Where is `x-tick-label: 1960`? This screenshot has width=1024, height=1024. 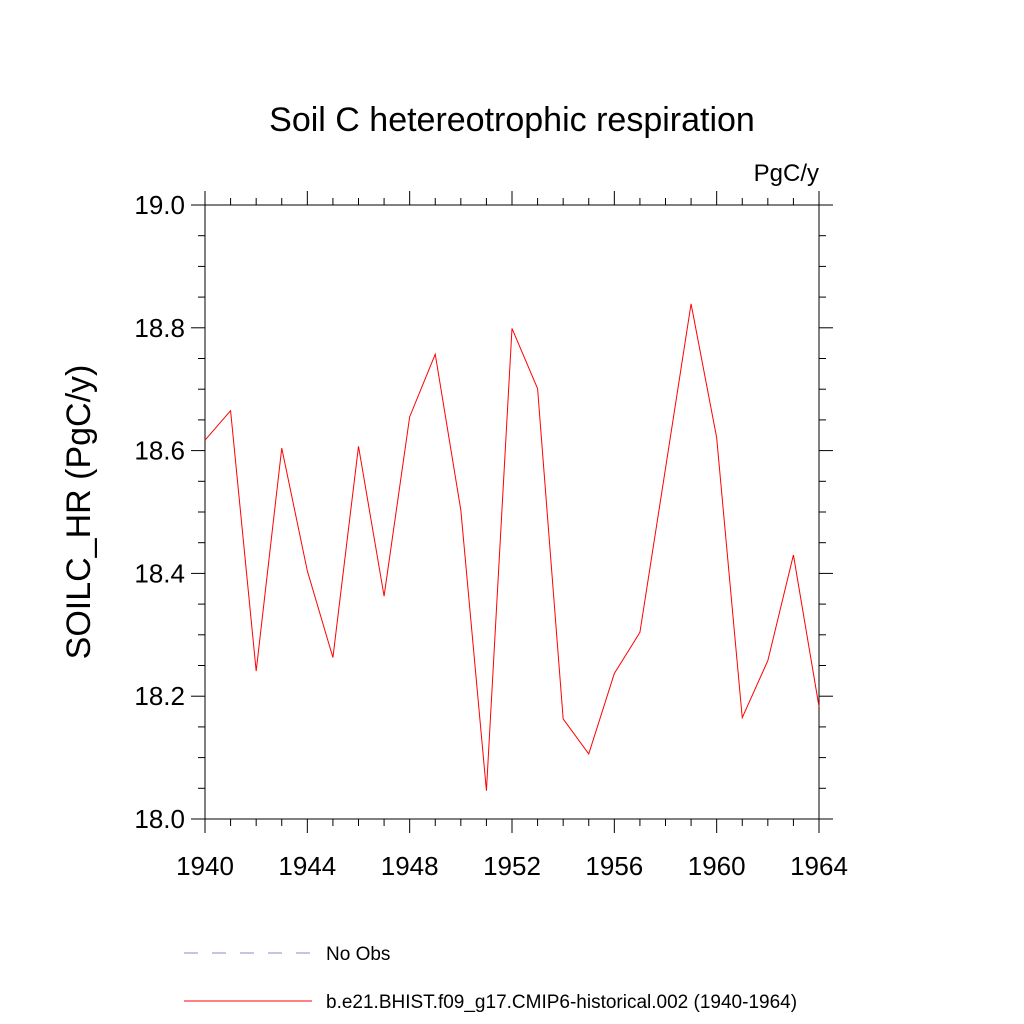
x-tick-label: 1960 is located at coordinates (717, 866).